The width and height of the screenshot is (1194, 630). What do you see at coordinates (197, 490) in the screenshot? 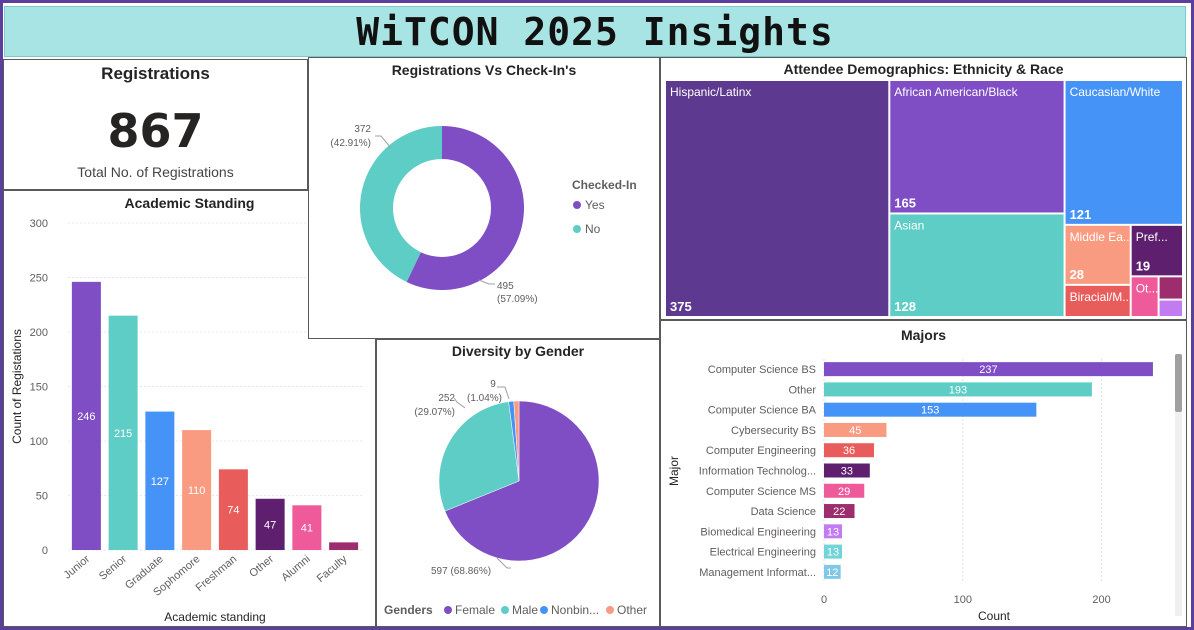
I see `bar-sophomore` at bounding box center [197, 490].